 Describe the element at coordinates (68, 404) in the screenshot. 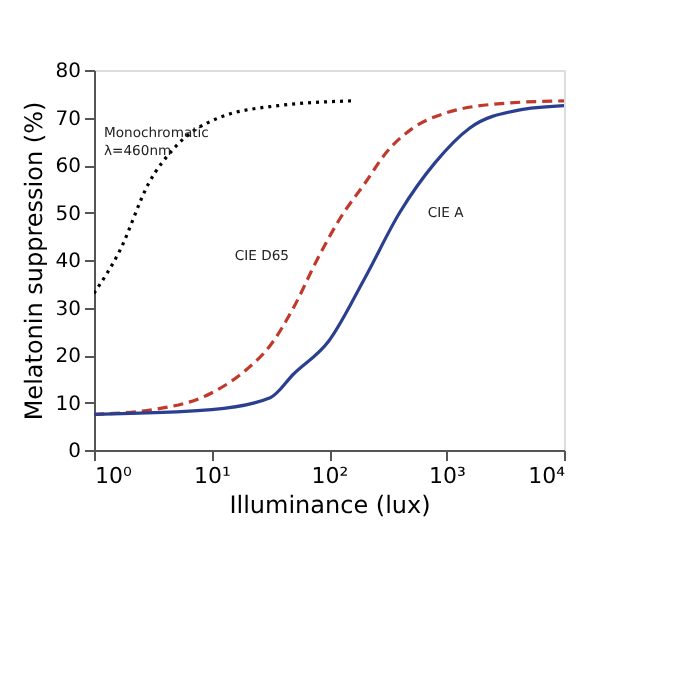

I see `y-tick-label: 10` at that location.